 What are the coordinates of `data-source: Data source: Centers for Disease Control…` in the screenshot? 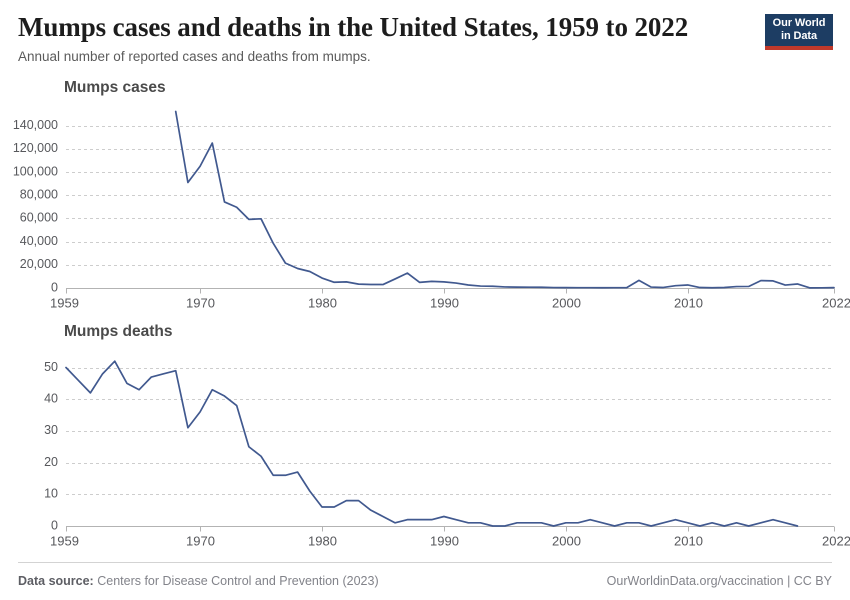 It's located at (198, 581).